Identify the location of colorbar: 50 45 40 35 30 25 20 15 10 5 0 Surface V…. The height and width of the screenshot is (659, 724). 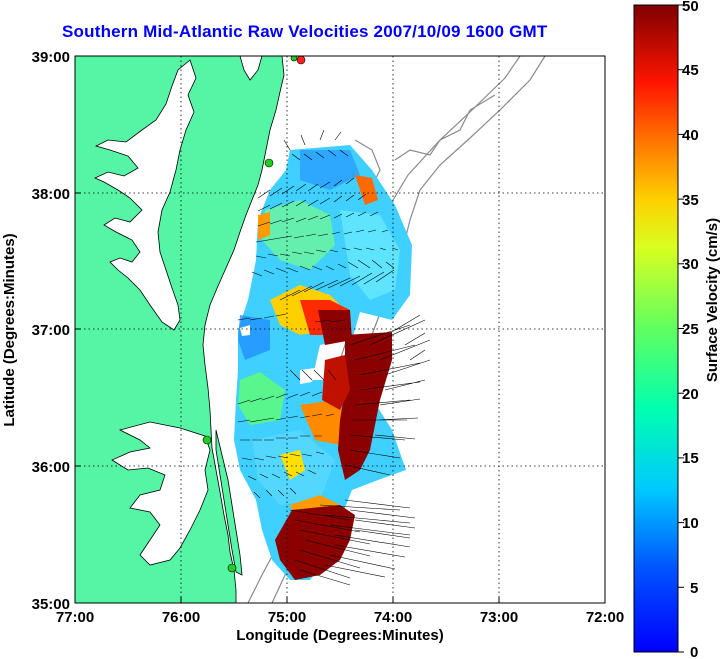
(677, 329).